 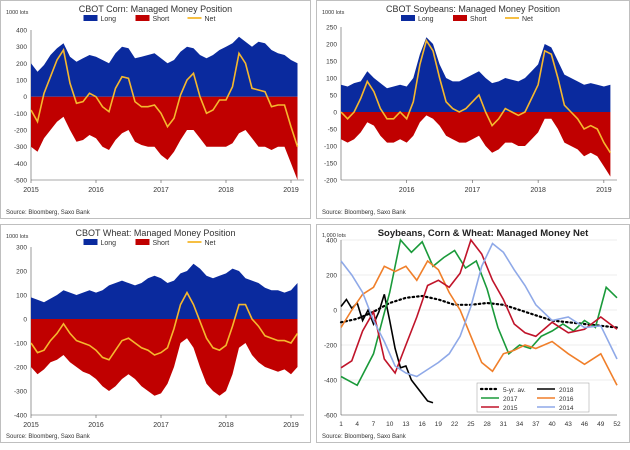 I want to click on y-tick-label: -500, so click(x=20, y=181).